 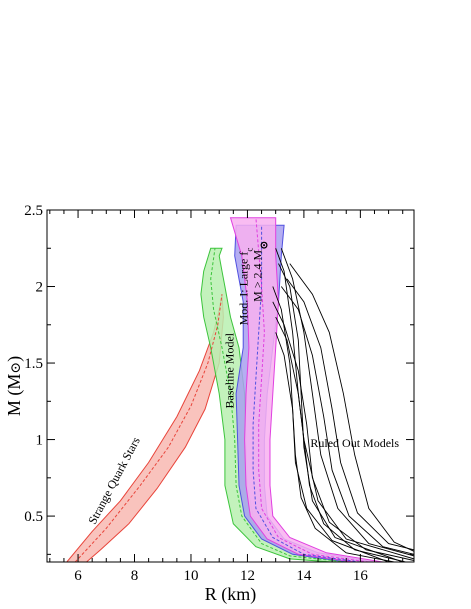 What do you see at coordinates (190, 576) in the screenshot?
I see `x-tick-label: 10` at bounding box center [190, 576].